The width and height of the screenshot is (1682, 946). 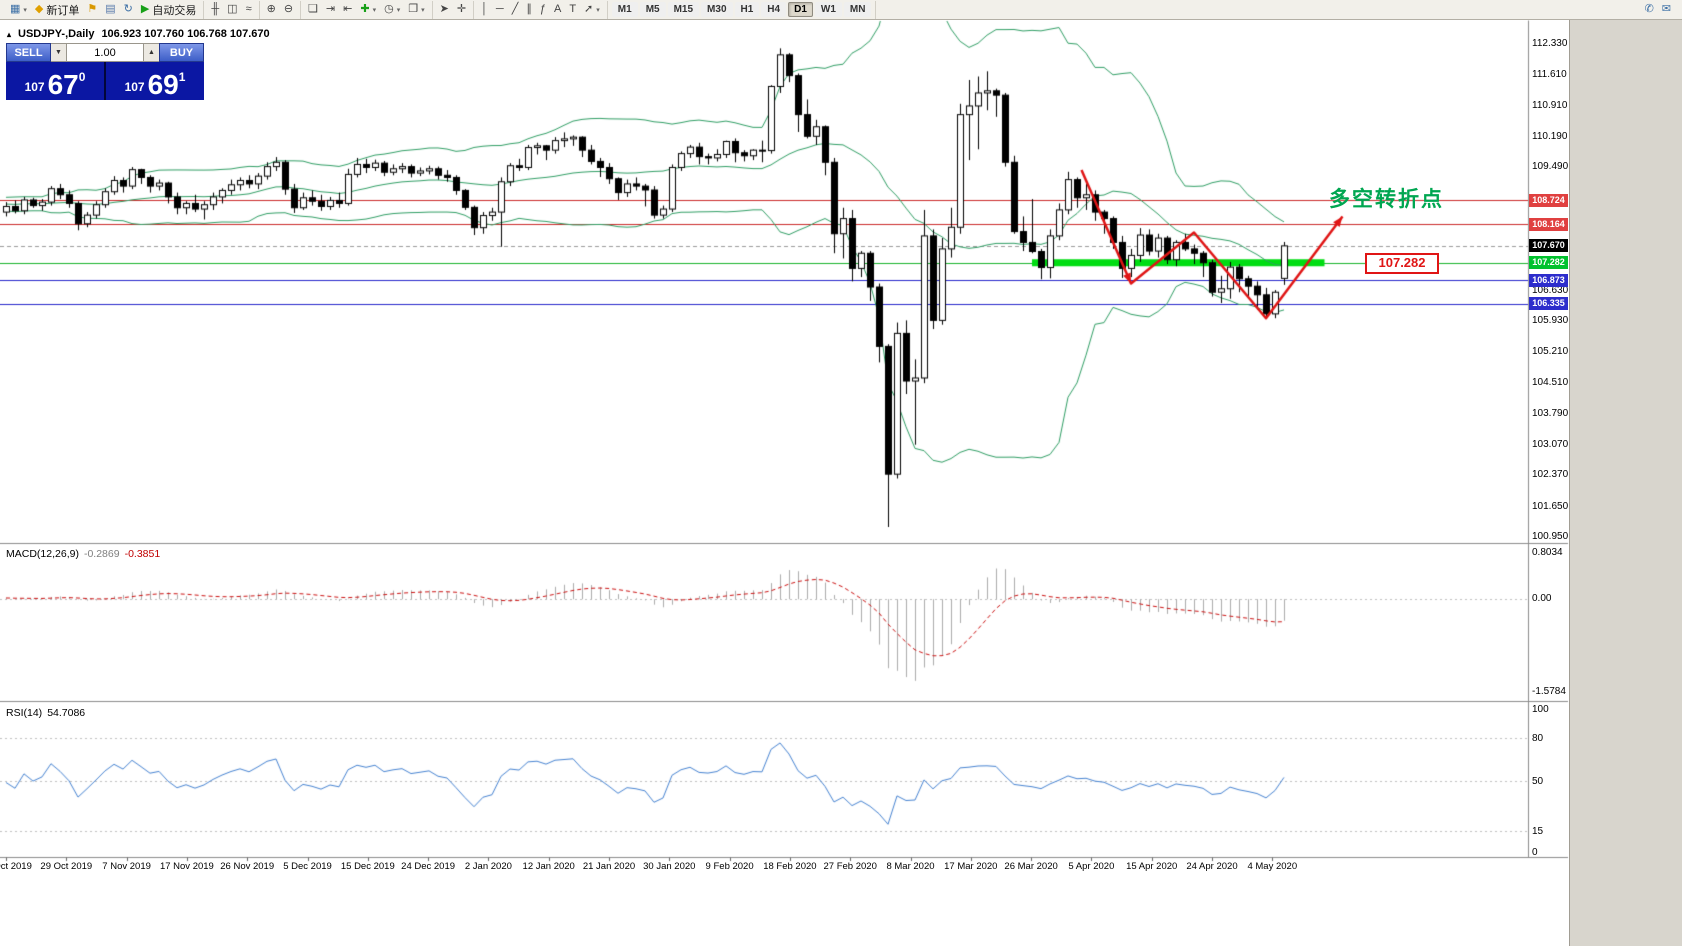 What do you see at coordinates (717, 9) in the screenshot?
I see `timeframe-m30-button: M30` at bounding box center [717, 9].